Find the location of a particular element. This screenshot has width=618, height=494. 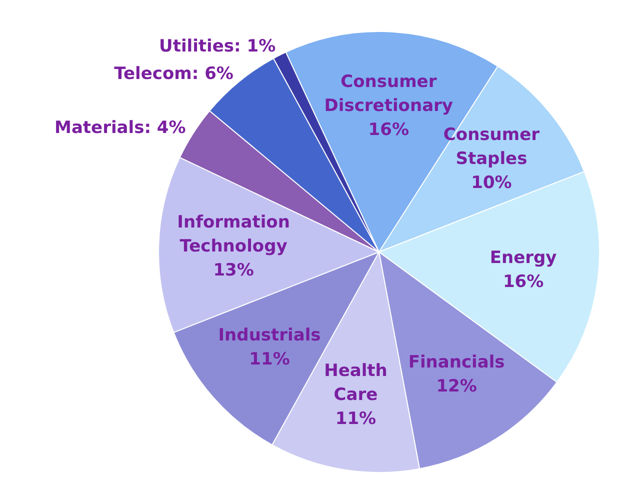

data-label: 12% is located at coordinates (456, 386).